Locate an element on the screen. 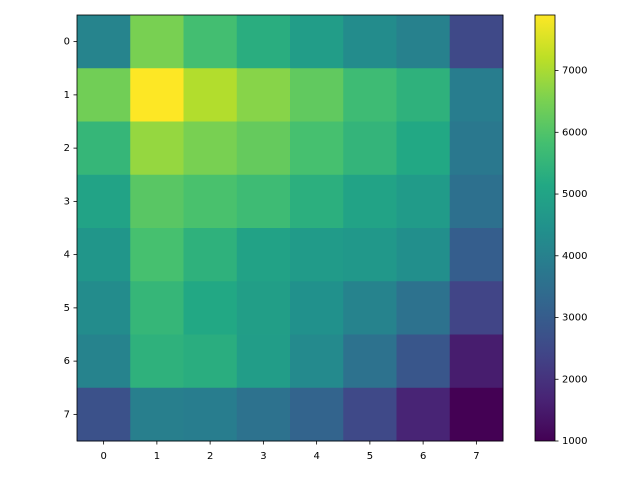 This screenshot has width=640, height=480. colorbar-tick-label: 1000 is located at coordinates (574, 441).